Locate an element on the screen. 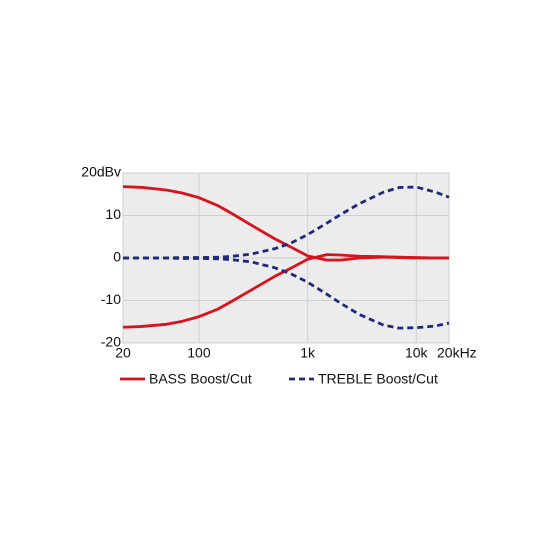  y-tick-label: 10 is located at coordinates (113, 214).